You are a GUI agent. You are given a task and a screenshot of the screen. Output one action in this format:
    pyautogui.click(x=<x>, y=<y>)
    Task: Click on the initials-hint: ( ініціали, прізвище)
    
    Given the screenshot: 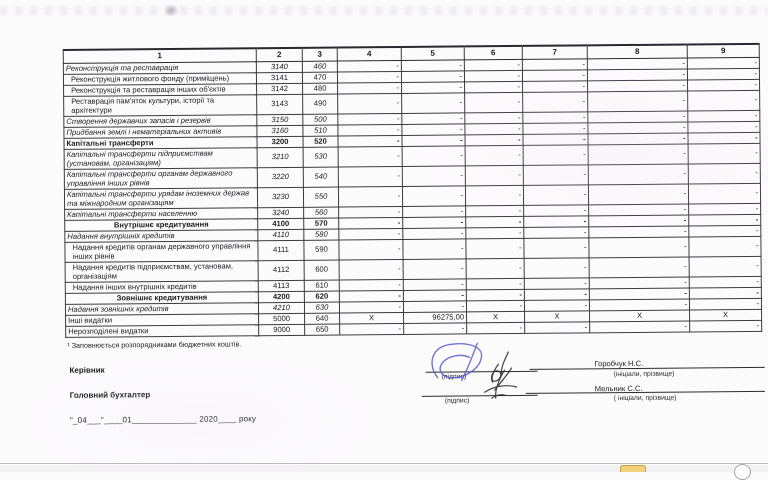 What is the action you would take?
    pyautogui.click(x=645, y=398)
    